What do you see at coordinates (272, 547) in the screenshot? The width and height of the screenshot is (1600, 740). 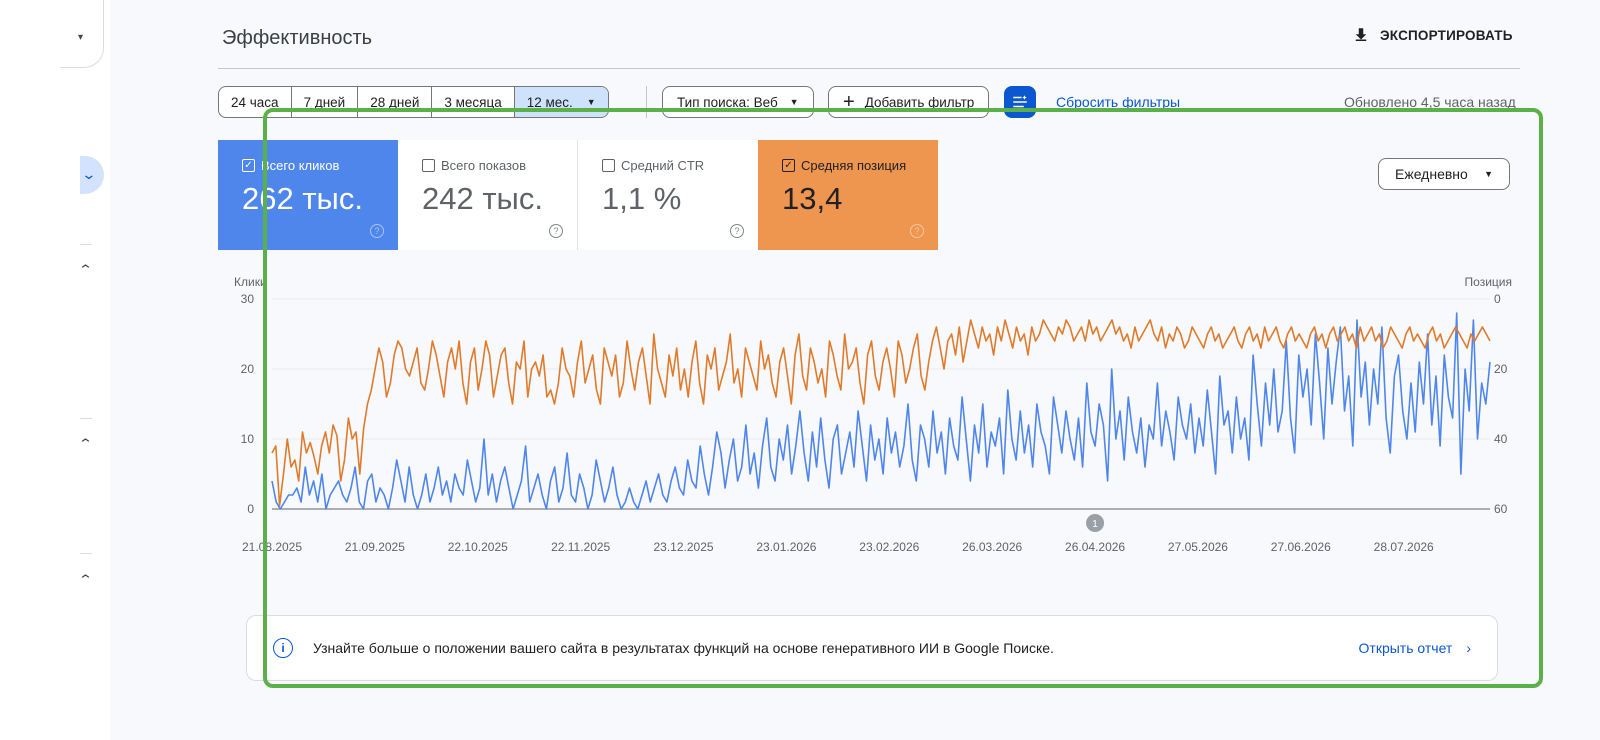 I see `x-tick: 21.08.2025` at bounding box center [272, 547].